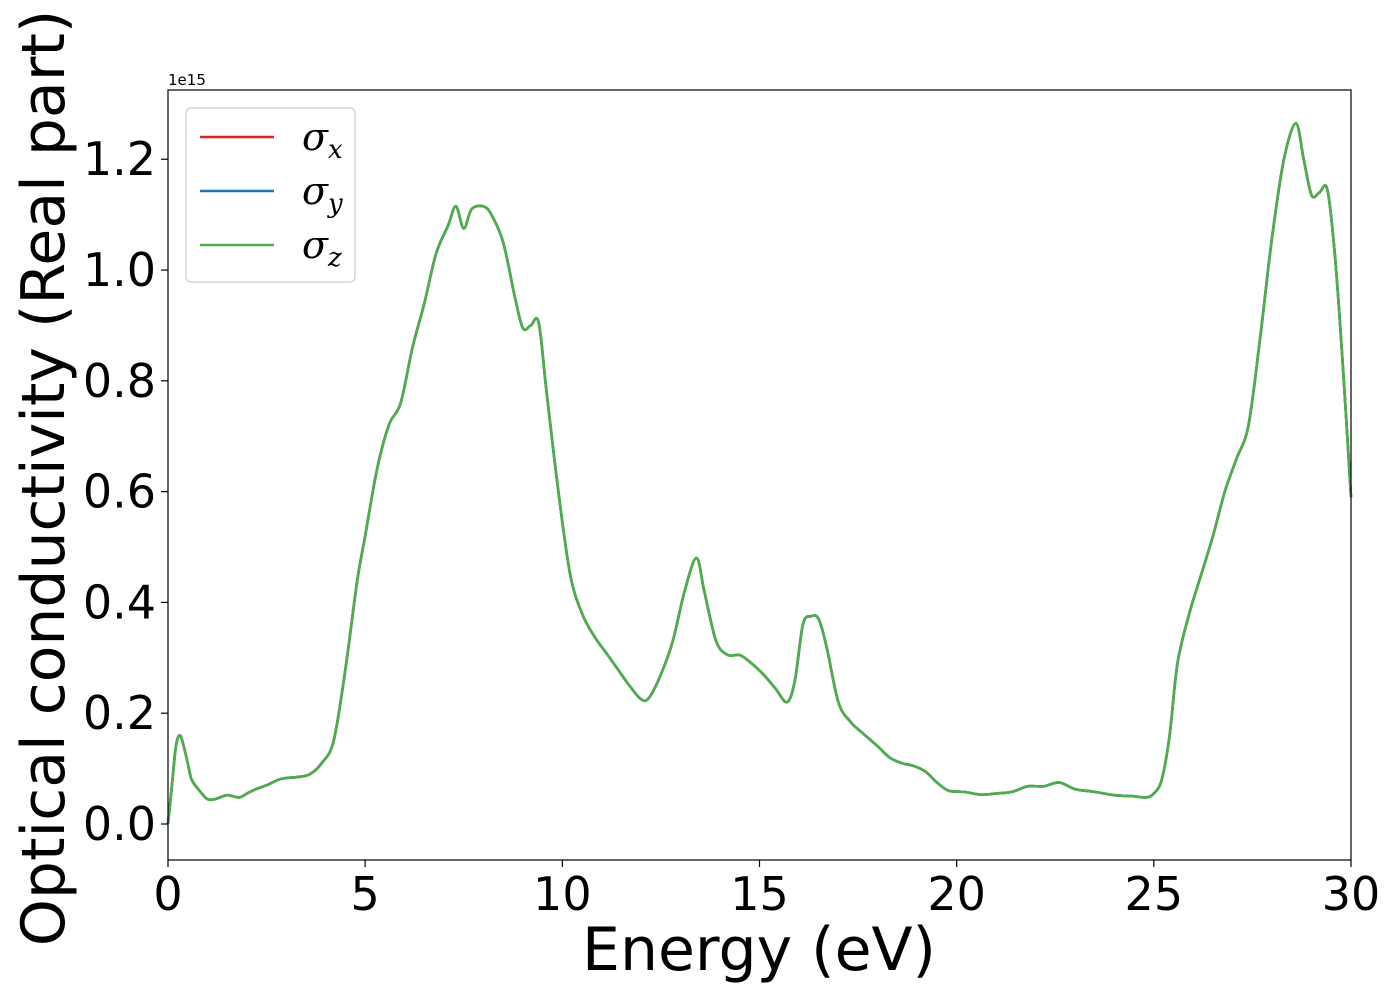 Image resolution: width=1400 pixels, height=1000 pixels. Describe the element at coordinates (1154, 894) in the screenshot. I see `x-tick-label: 25` at that location.